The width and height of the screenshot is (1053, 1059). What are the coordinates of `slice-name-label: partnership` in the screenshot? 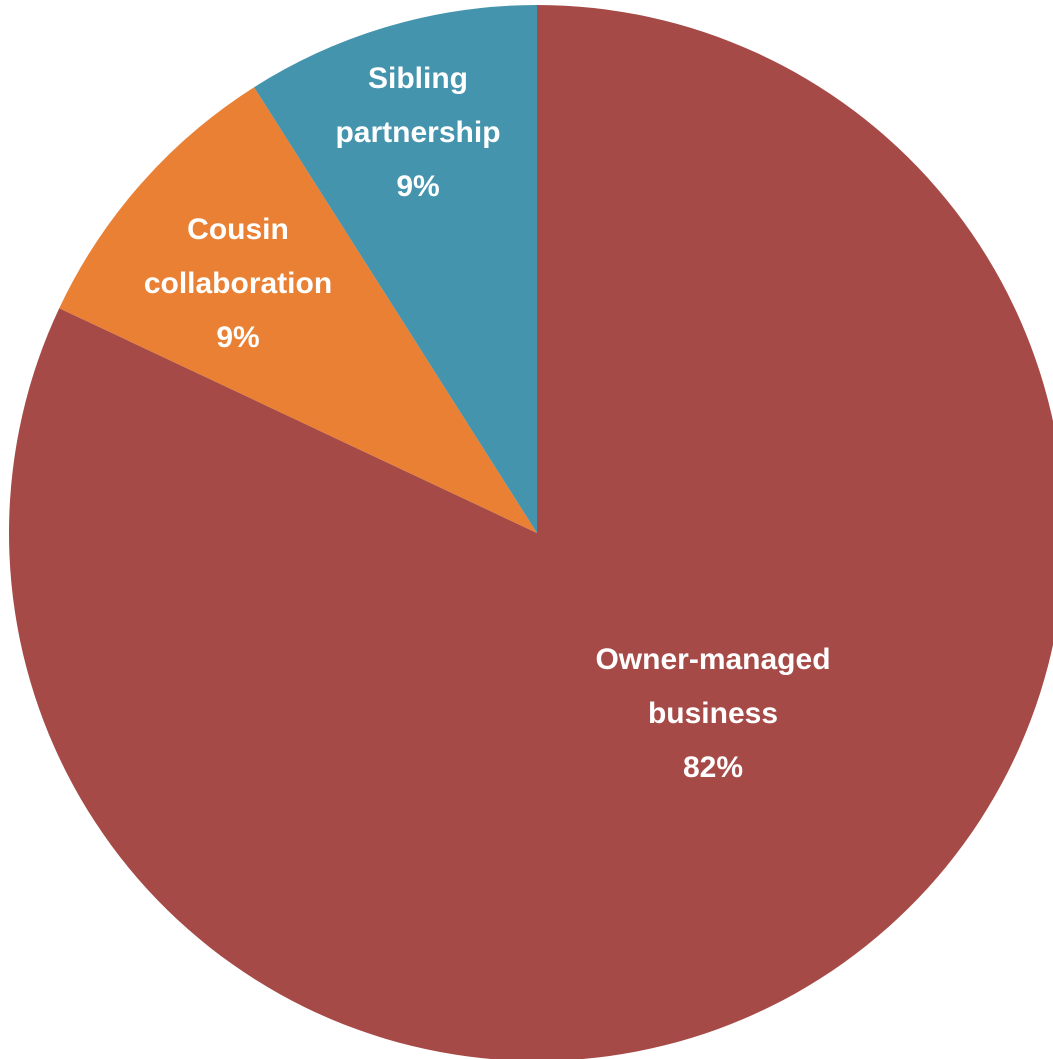 It's located at (417, 132).